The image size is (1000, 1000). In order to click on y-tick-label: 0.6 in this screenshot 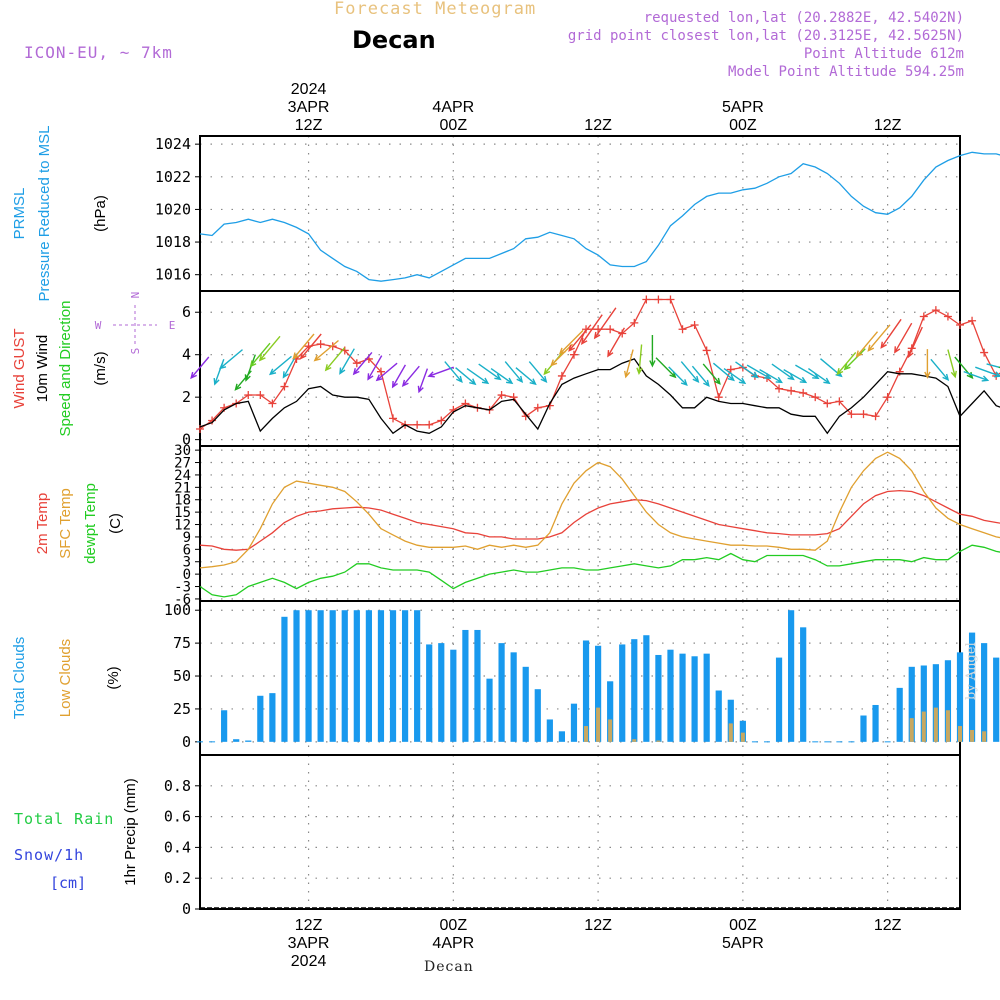, I will do `click(177, 817)`.